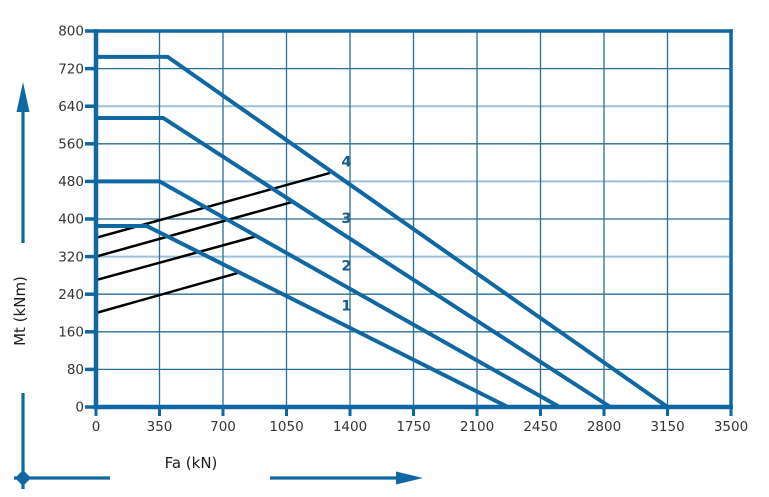 This screenshot has width=769, height=497. What do you see at coordinates (20, 311) in the screenshot?
I see `y-axis-label: Mt (kNm)` at bounding box center [20, 311].